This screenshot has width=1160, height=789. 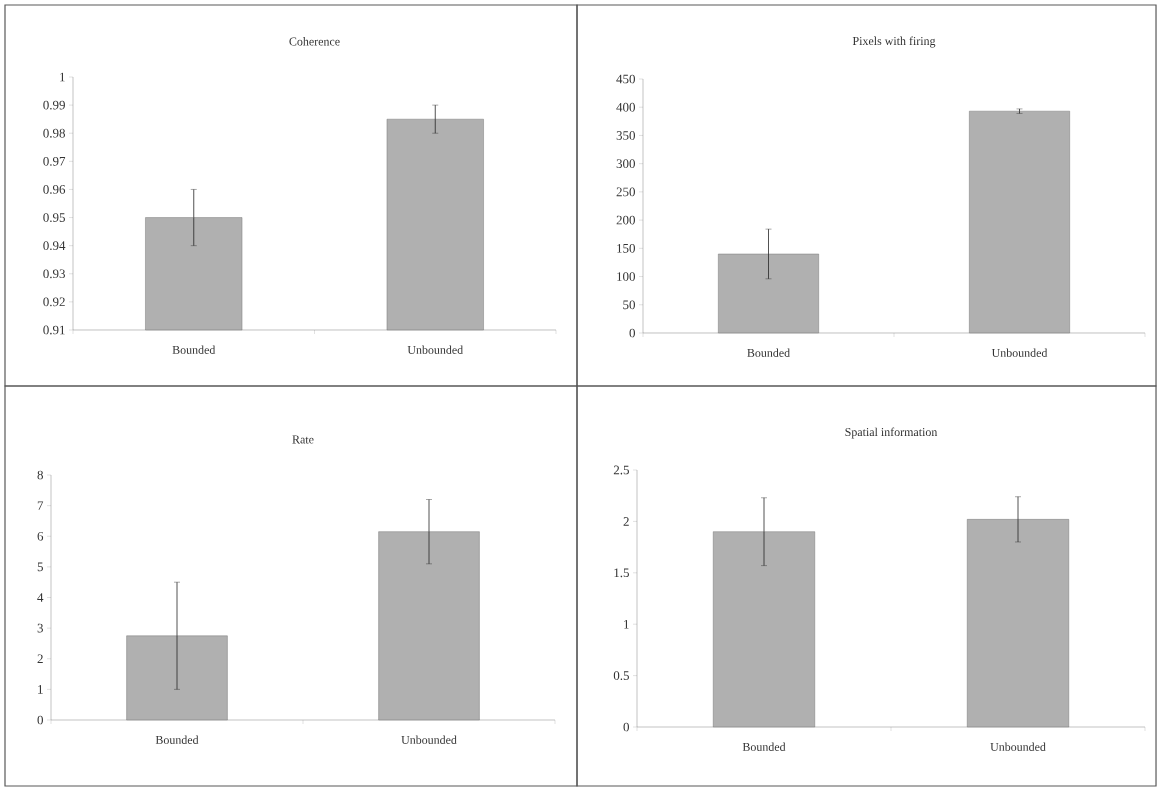 What do you see at coordinates (54, 302) in the screenshot?
I see `y-tick-label: 0.92` at bounding box center [54, 302].